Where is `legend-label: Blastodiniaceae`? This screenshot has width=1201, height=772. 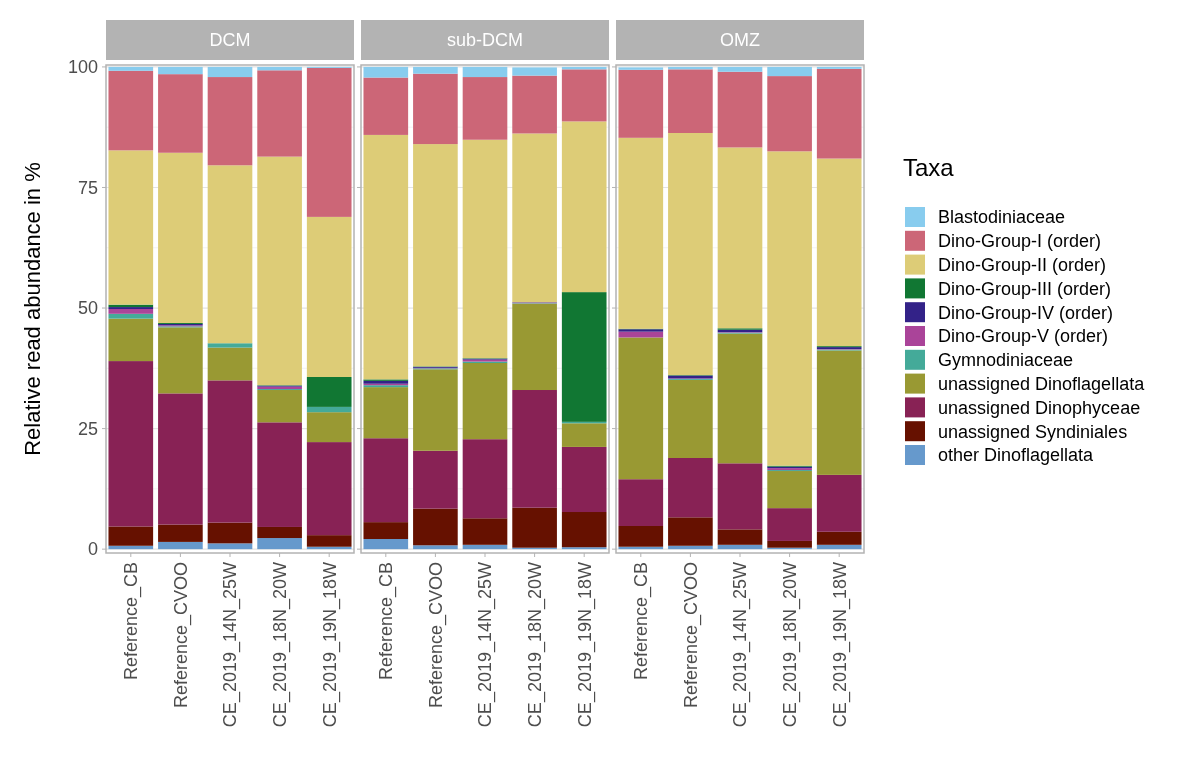 legend-label: Blastodiniaceae is located at coordinates (1002, 217).